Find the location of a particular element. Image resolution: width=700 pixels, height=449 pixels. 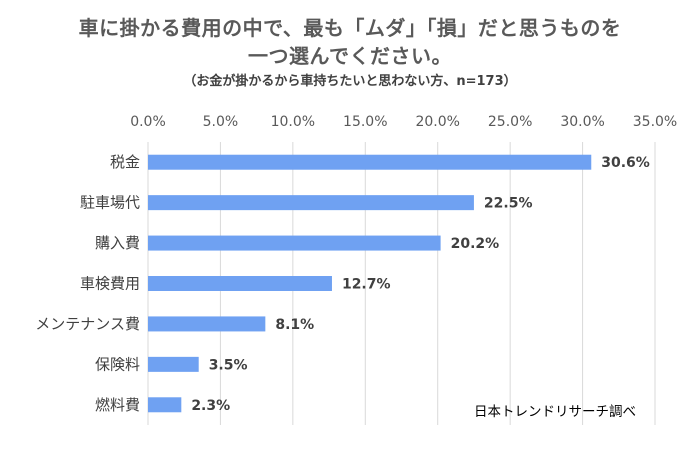

data-label: 20.2% is located at coordinates (475, 244).